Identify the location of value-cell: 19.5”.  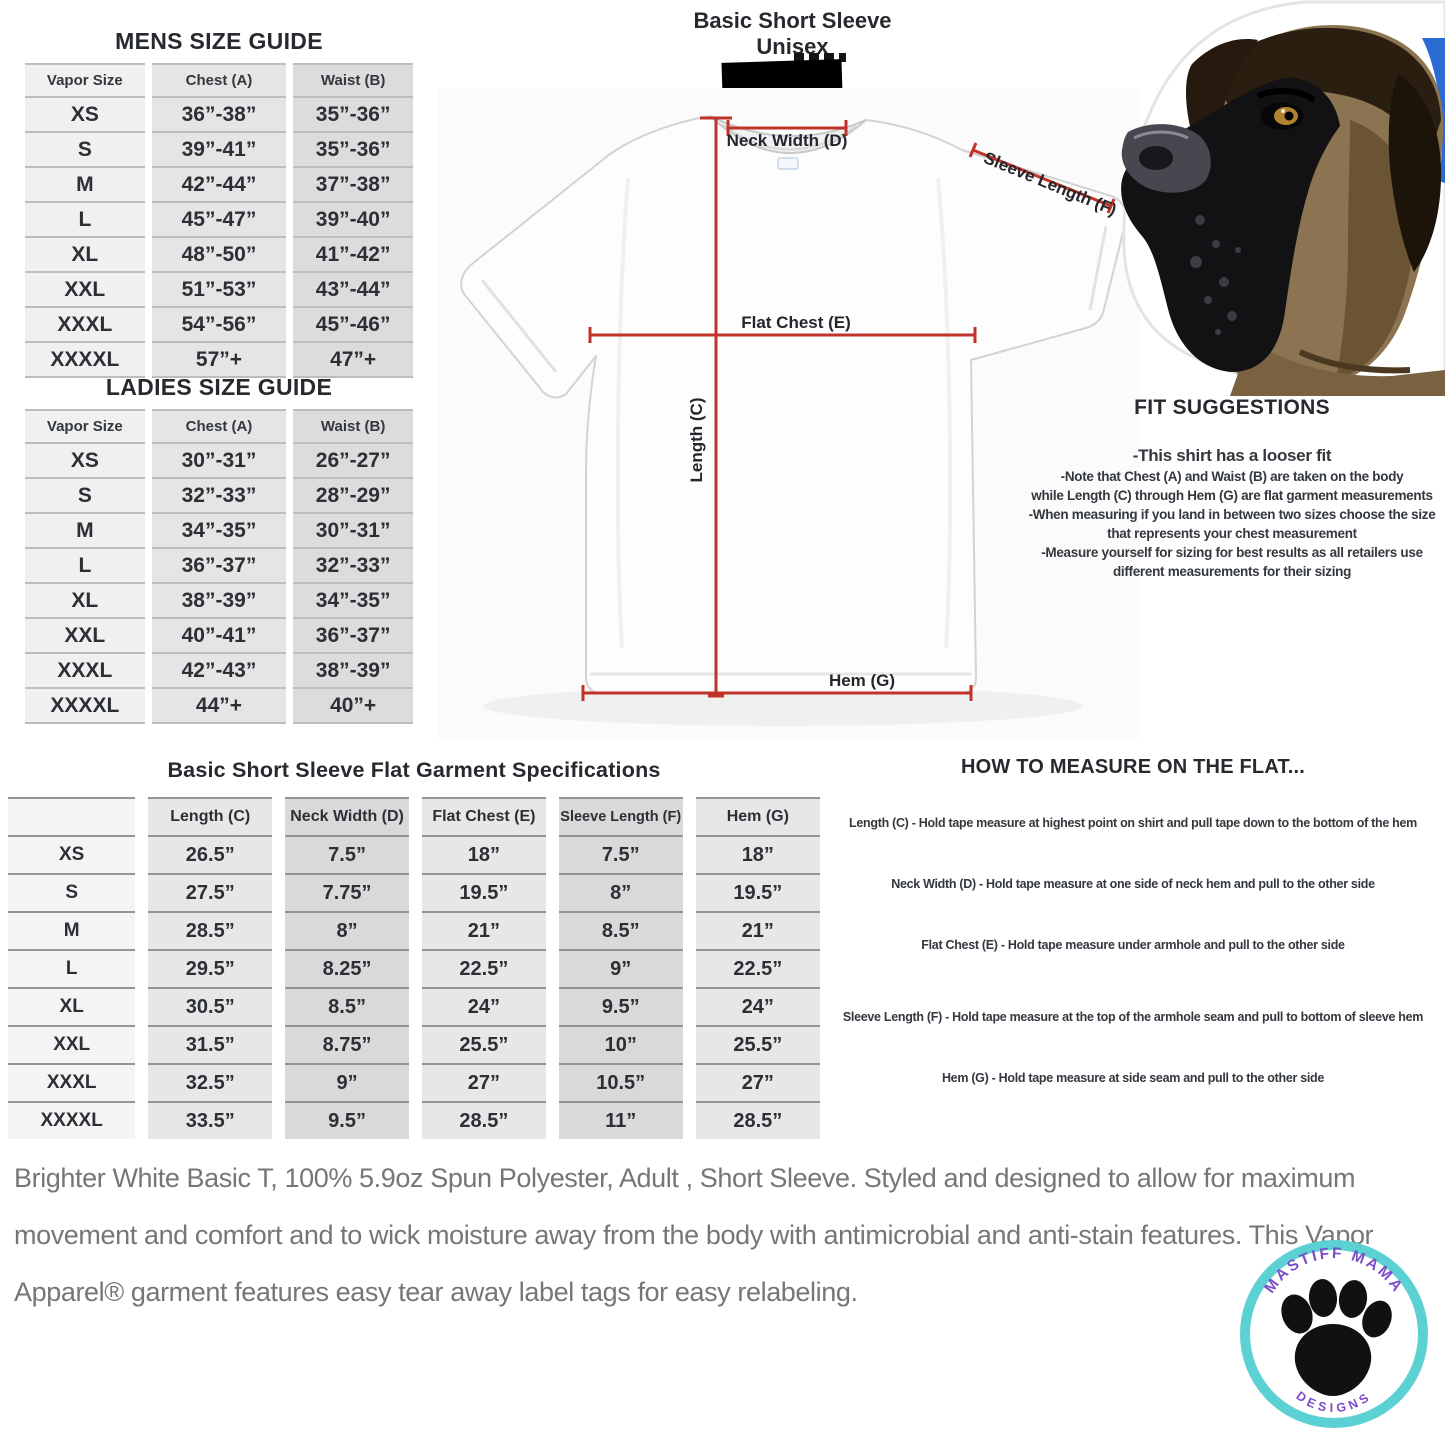
(751, 892).